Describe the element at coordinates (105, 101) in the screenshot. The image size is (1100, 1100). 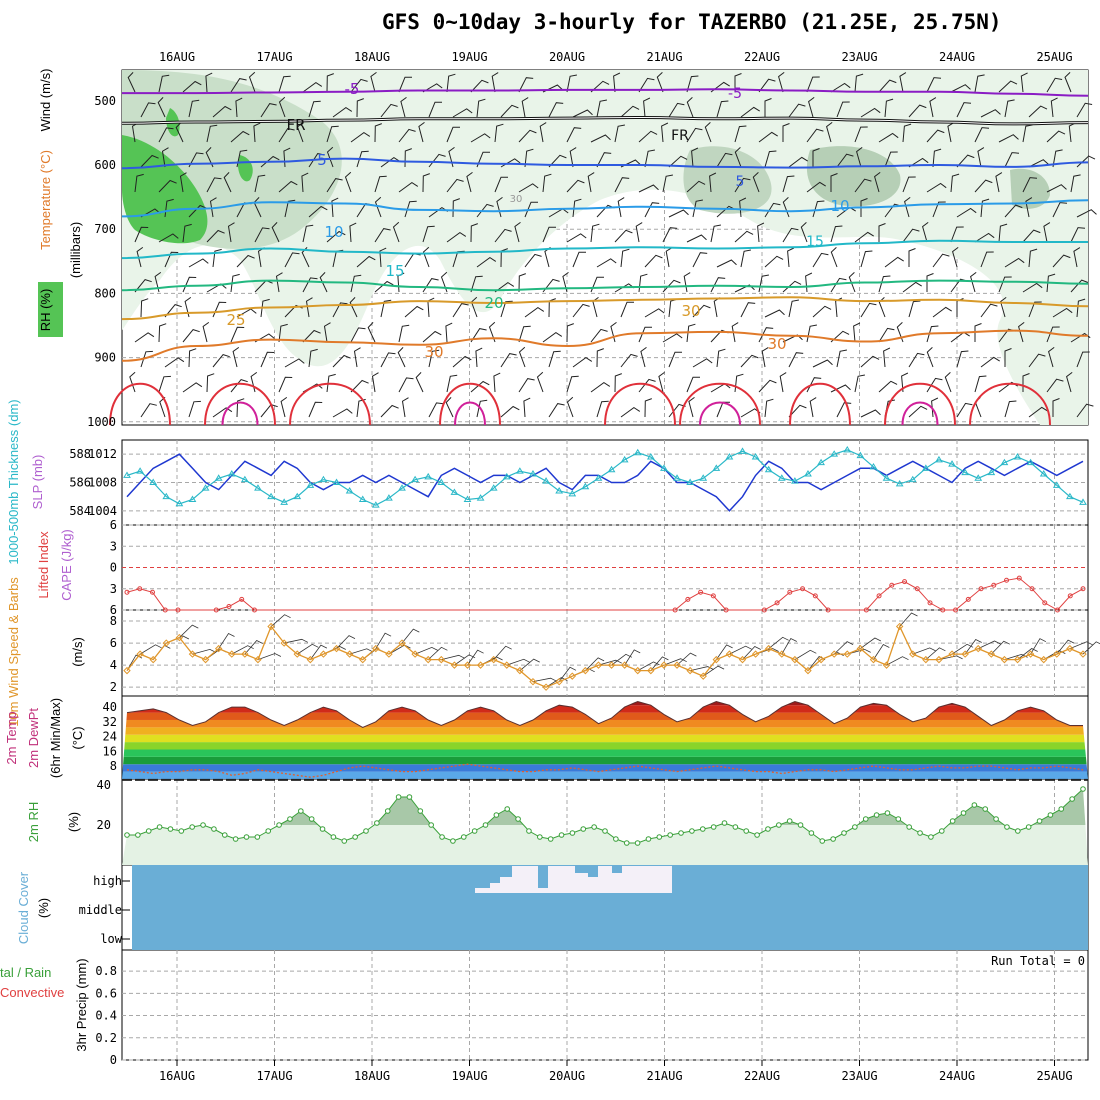
I see `y-tick-pressure: 500` at that location.